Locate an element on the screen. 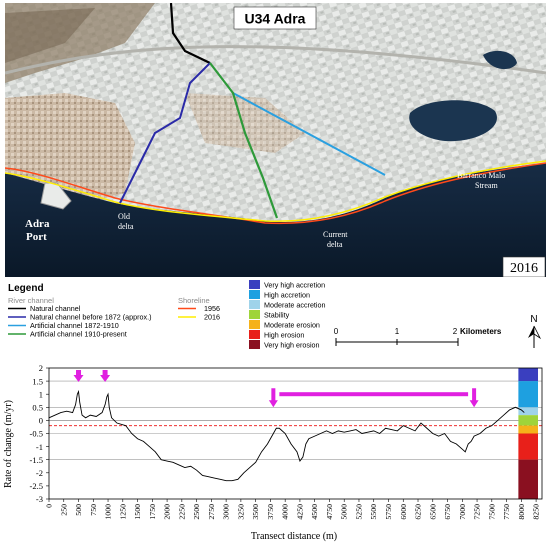  scale-bar: 0 1 2 Kilometers is located at coordinates (418, 336).